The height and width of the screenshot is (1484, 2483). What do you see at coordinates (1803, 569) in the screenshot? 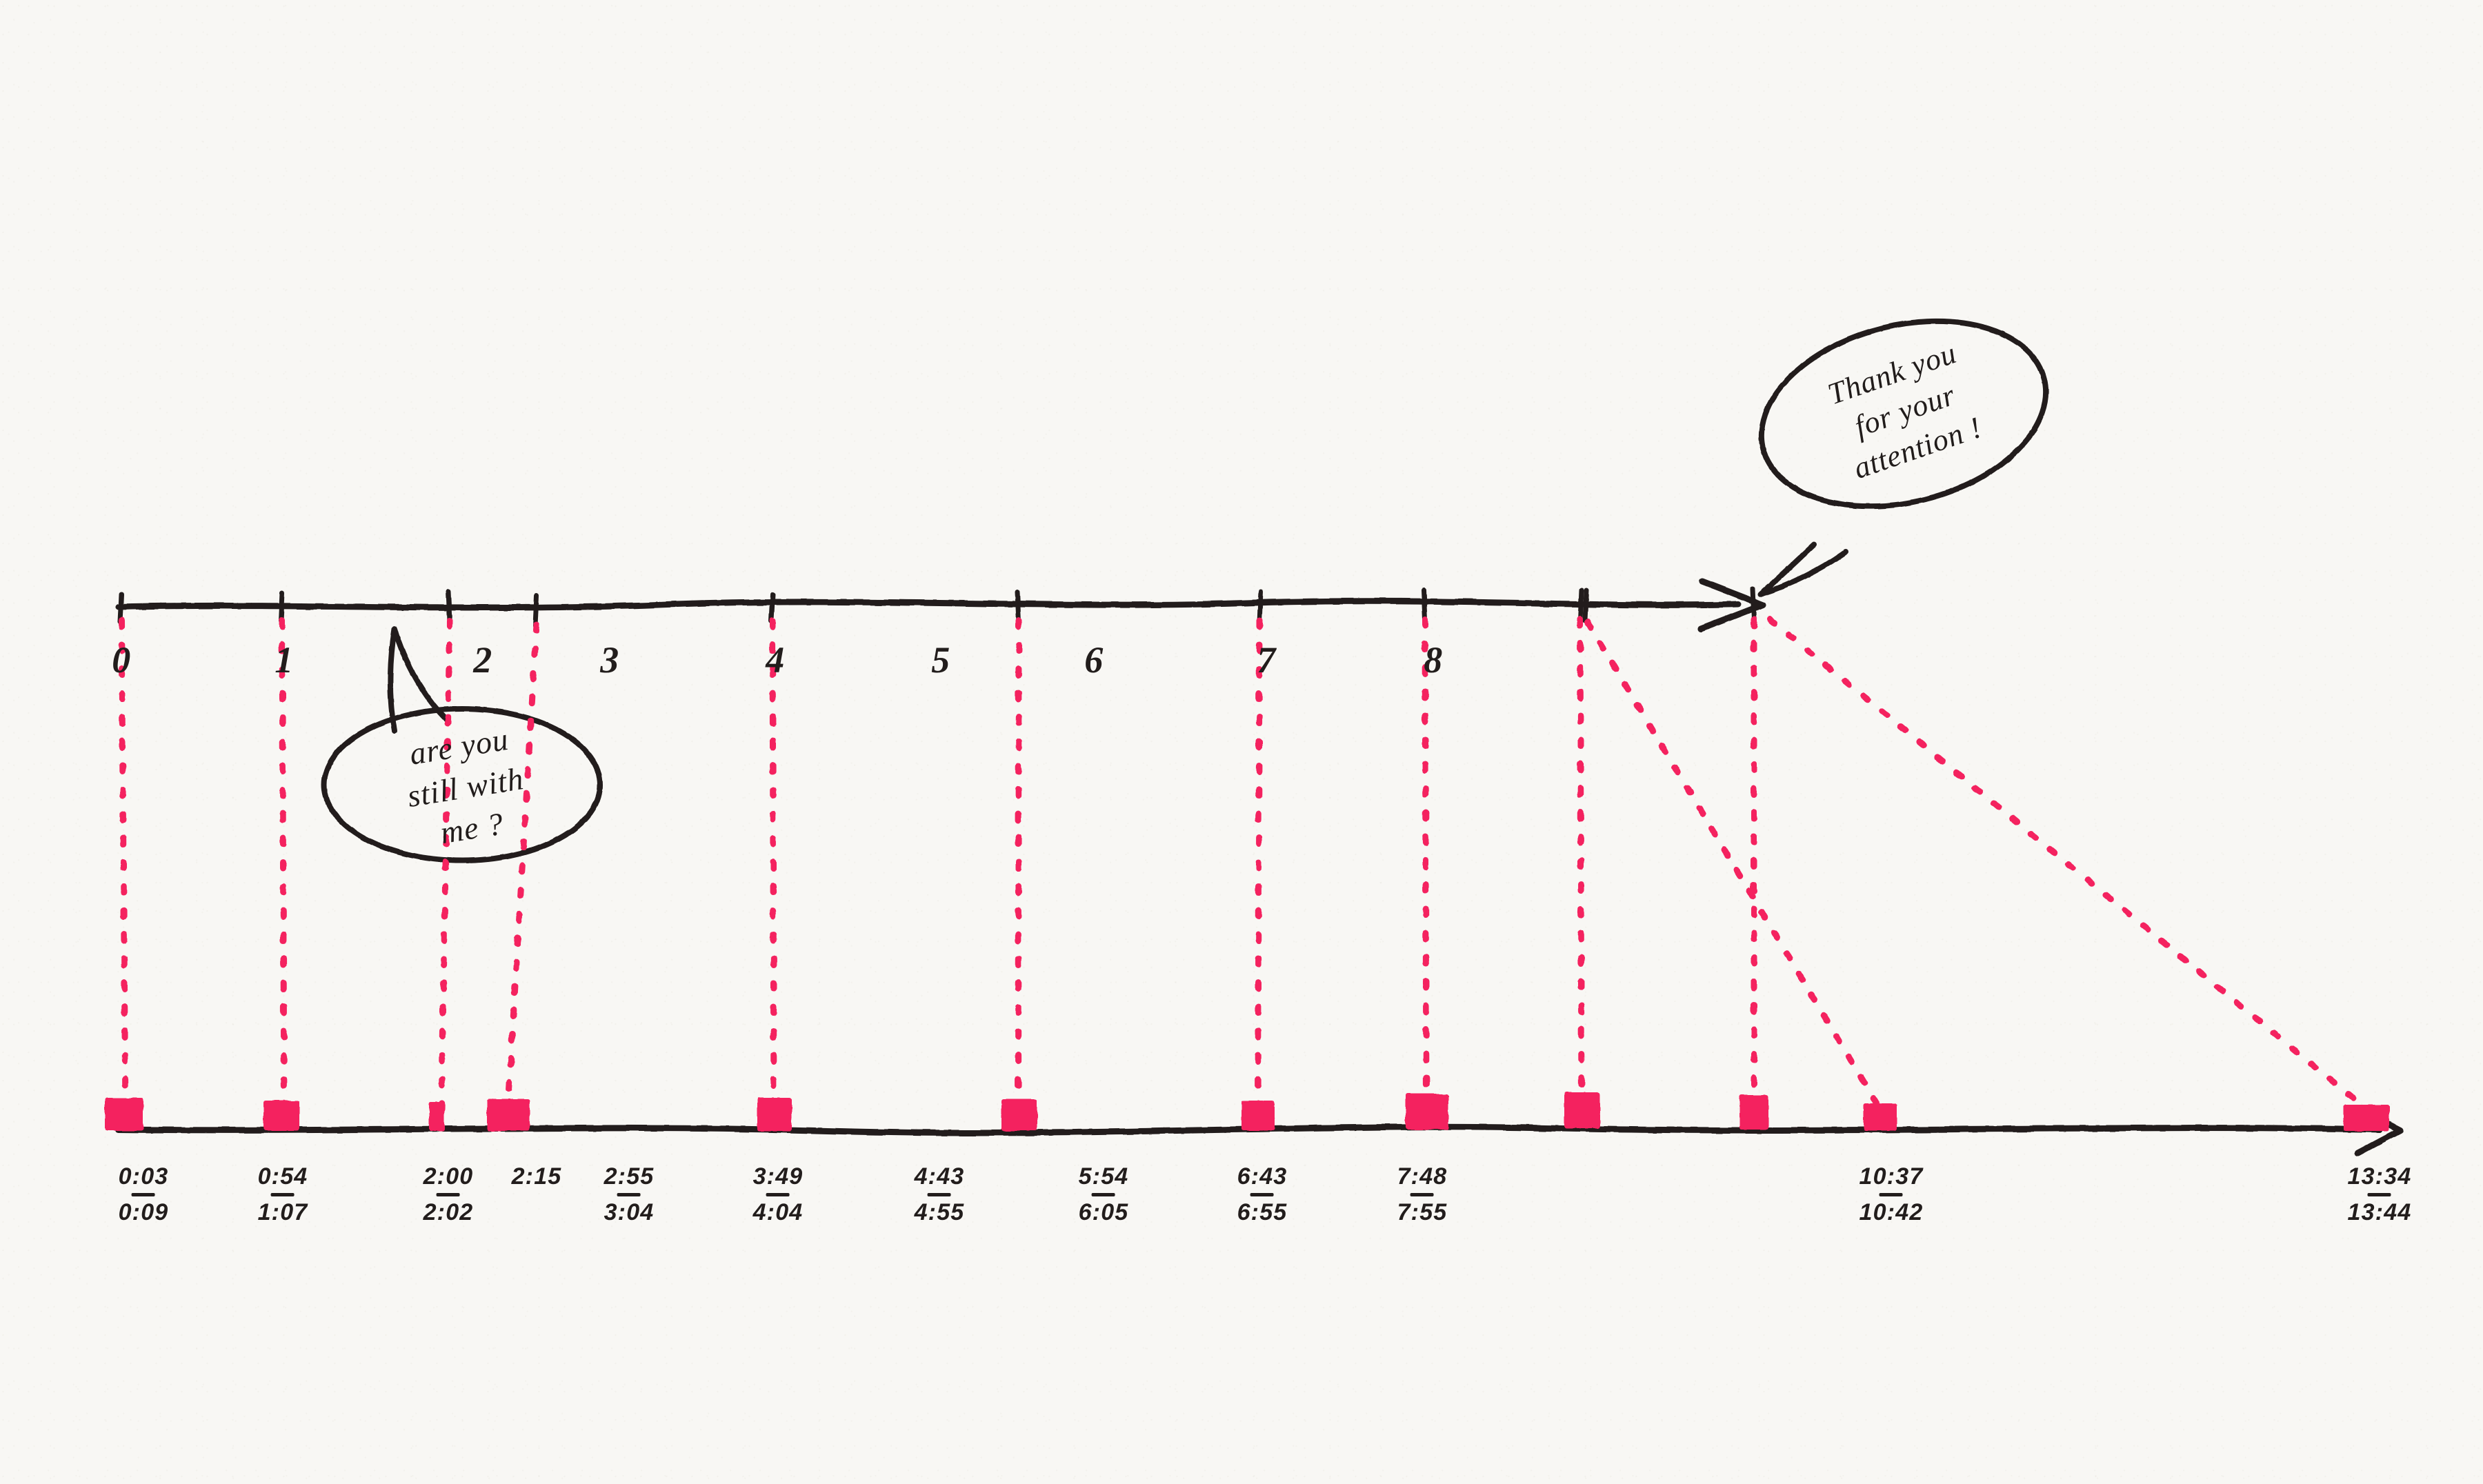
I see `speech-bubble-right-tail` at bounding box center [1803, 569].